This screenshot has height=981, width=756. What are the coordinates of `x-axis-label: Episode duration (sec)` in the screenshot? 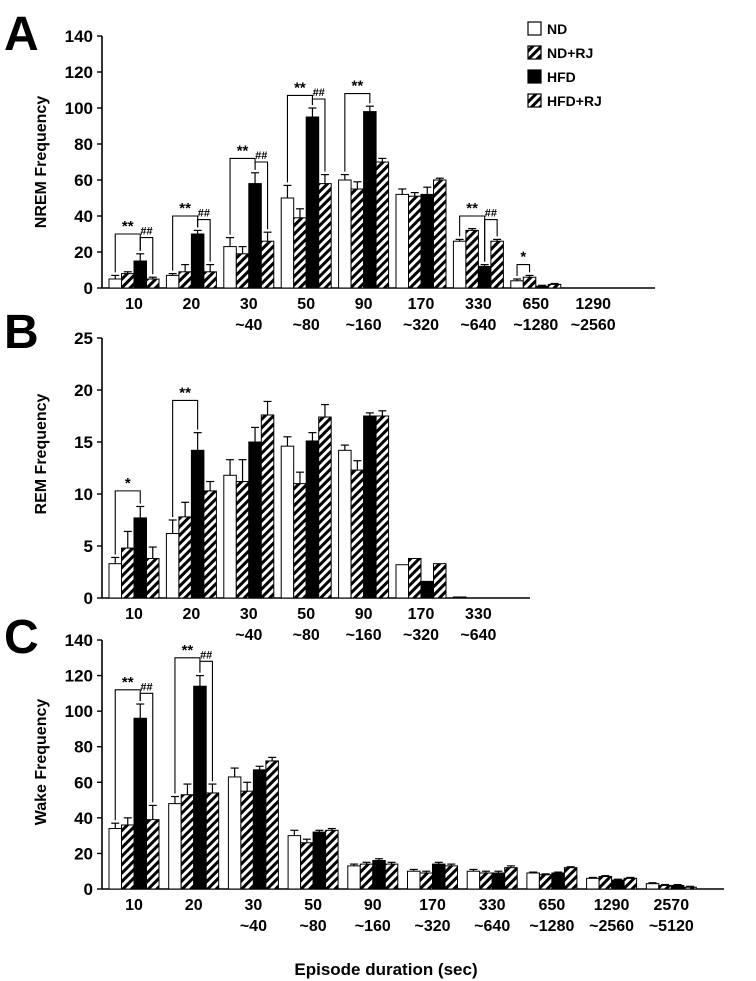 It's located at (385, 969).